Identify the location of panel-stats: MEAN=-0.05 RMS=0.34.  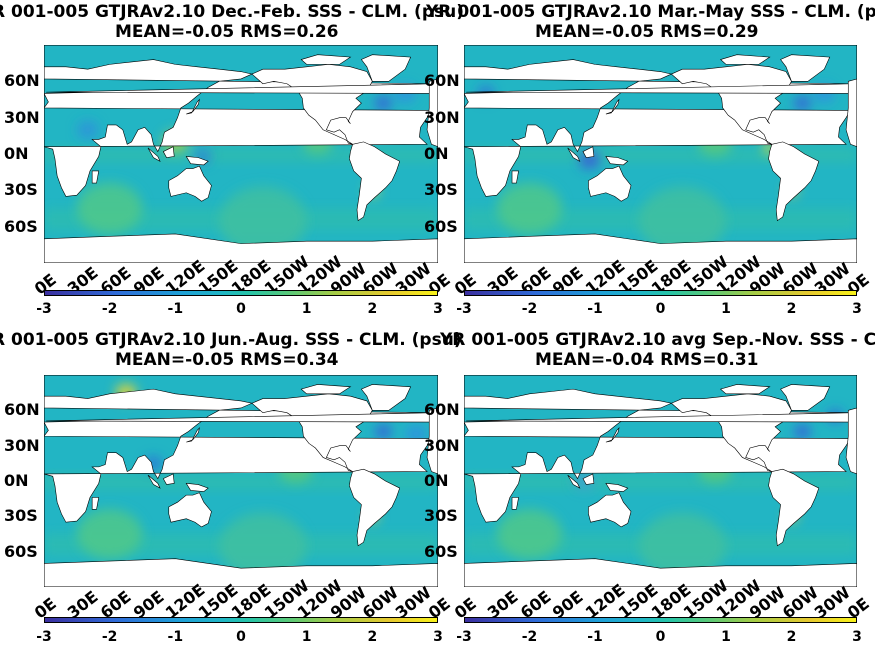
(227, 360).